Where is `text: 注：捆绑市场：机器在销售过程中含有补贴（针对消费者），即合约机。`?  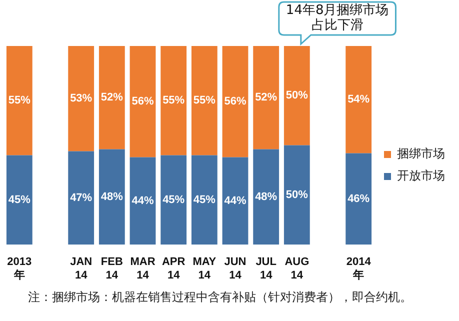 text: 注：捆绑市场：机器在销售过程中含有补贴（针对消费者），即合约机。 is located at coordinates (220, 297).